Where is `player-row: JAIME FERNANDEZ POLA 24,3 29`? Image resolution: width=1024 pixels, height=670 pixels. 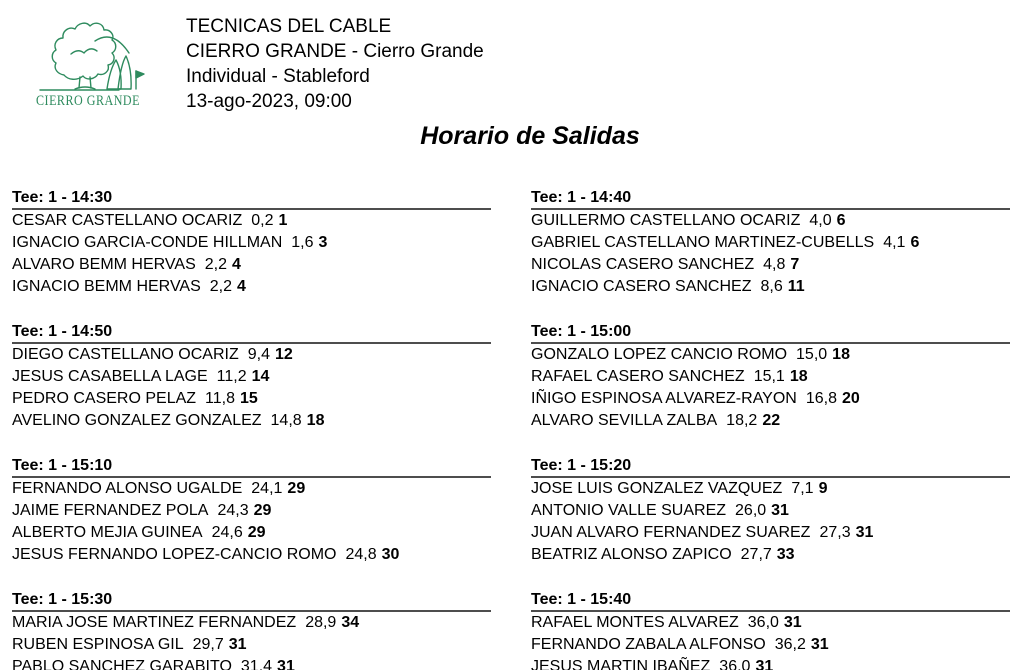 player-row: JAIME FERNANDEZ POLA 24,3 29 is located at coordinates (251, 511).